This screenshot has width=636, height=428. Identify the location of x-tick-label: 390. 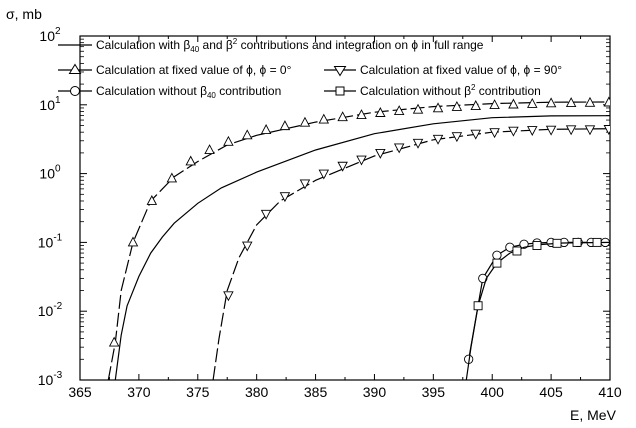
(375, 392).